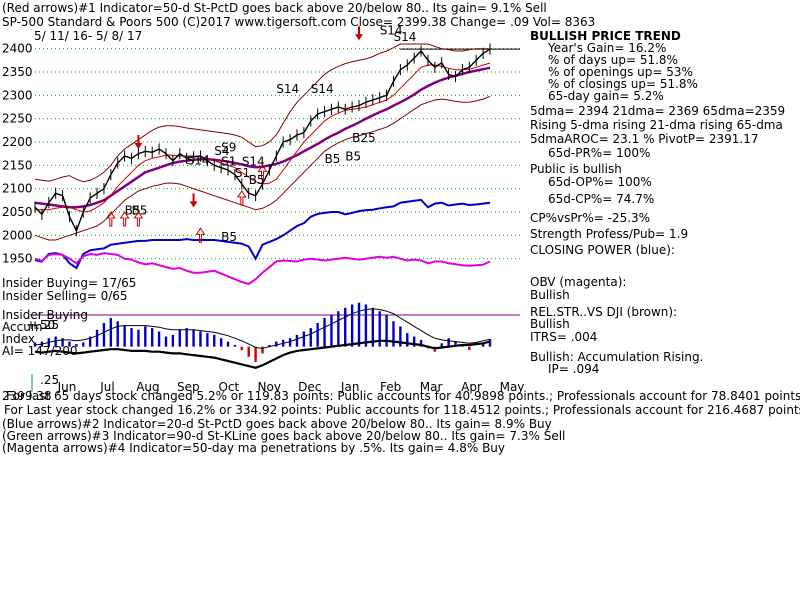  What do you see at coordinates (17, 212) in the screenshot?
I see `y-tick-label-2050: 2050` at bounding box center [17, 212].